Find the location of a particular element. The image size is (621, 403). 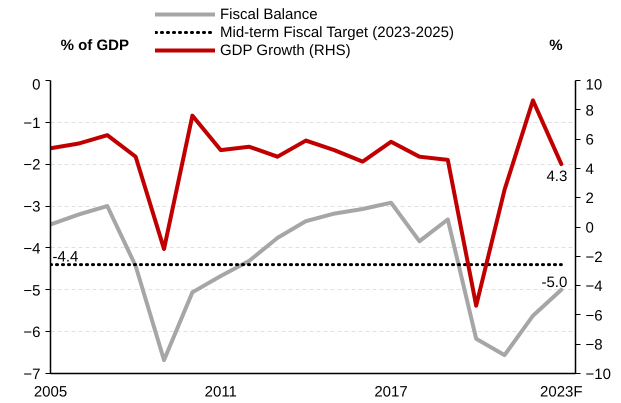

y-tick-label: −6 is located at coordinates (32, 333).